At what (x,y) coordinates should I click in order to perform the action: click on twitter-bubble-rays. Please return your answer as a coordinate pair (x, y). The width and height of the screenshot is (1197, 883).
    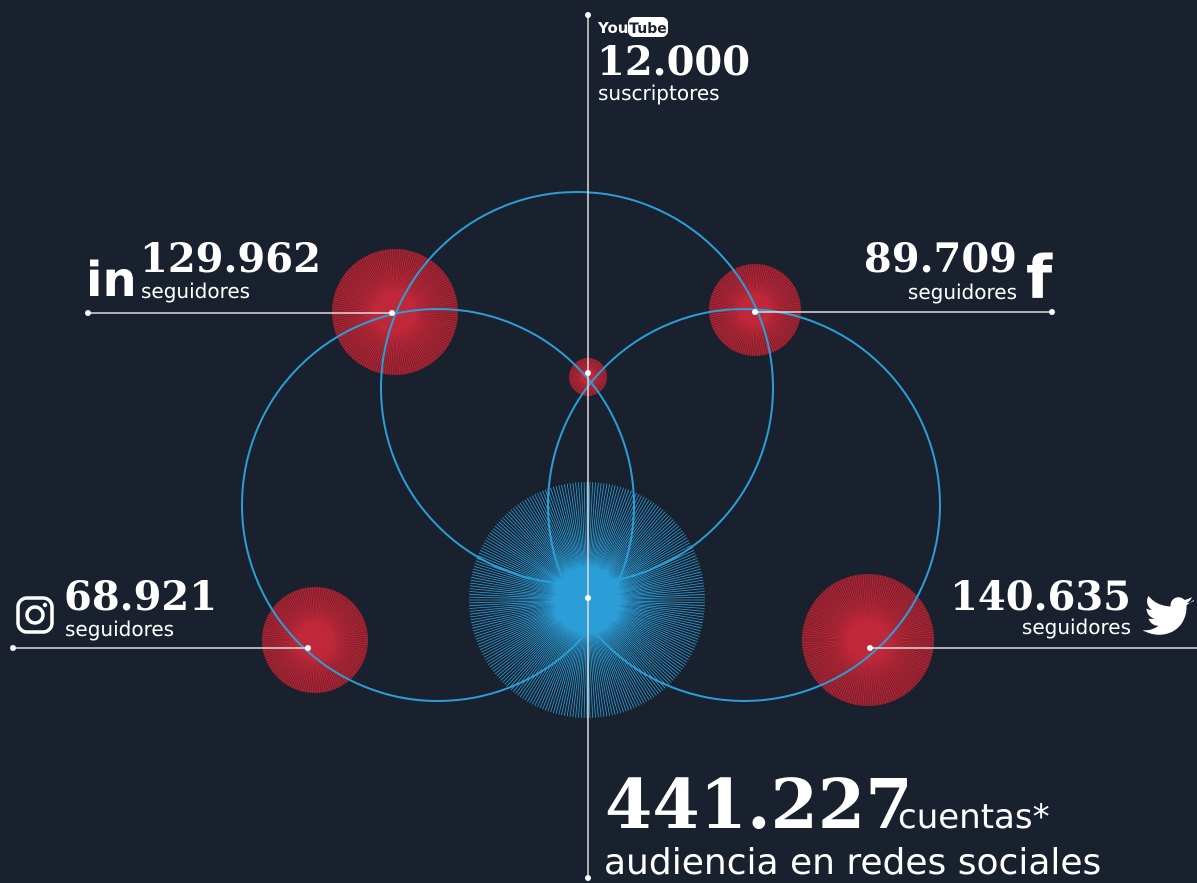
    Looking at the image, I should click on (868, 640).